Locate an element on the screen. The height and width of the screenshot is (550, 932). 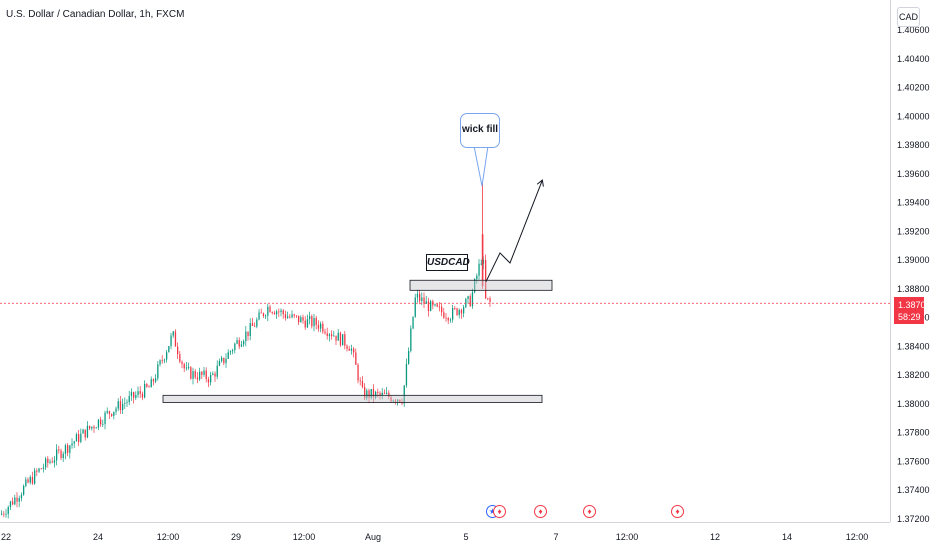
time-tick-label: 14 is located at coordinates (787, 537).